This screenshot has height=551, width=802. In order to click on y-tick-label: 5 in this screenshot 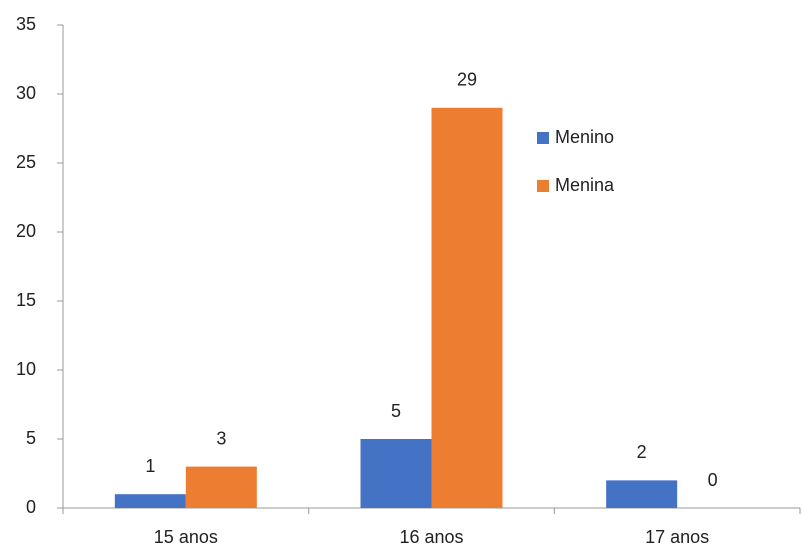, I will do `click(31, 438)`.